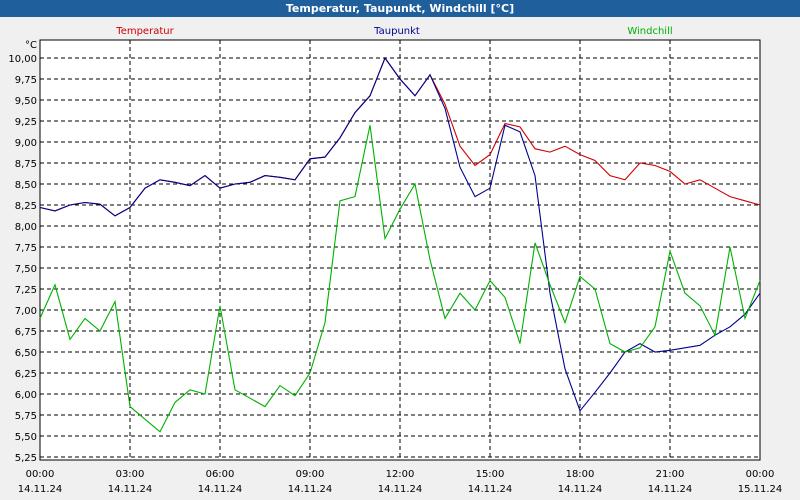  I want to click on y-tick-label: 9,75, so click(26, 80).